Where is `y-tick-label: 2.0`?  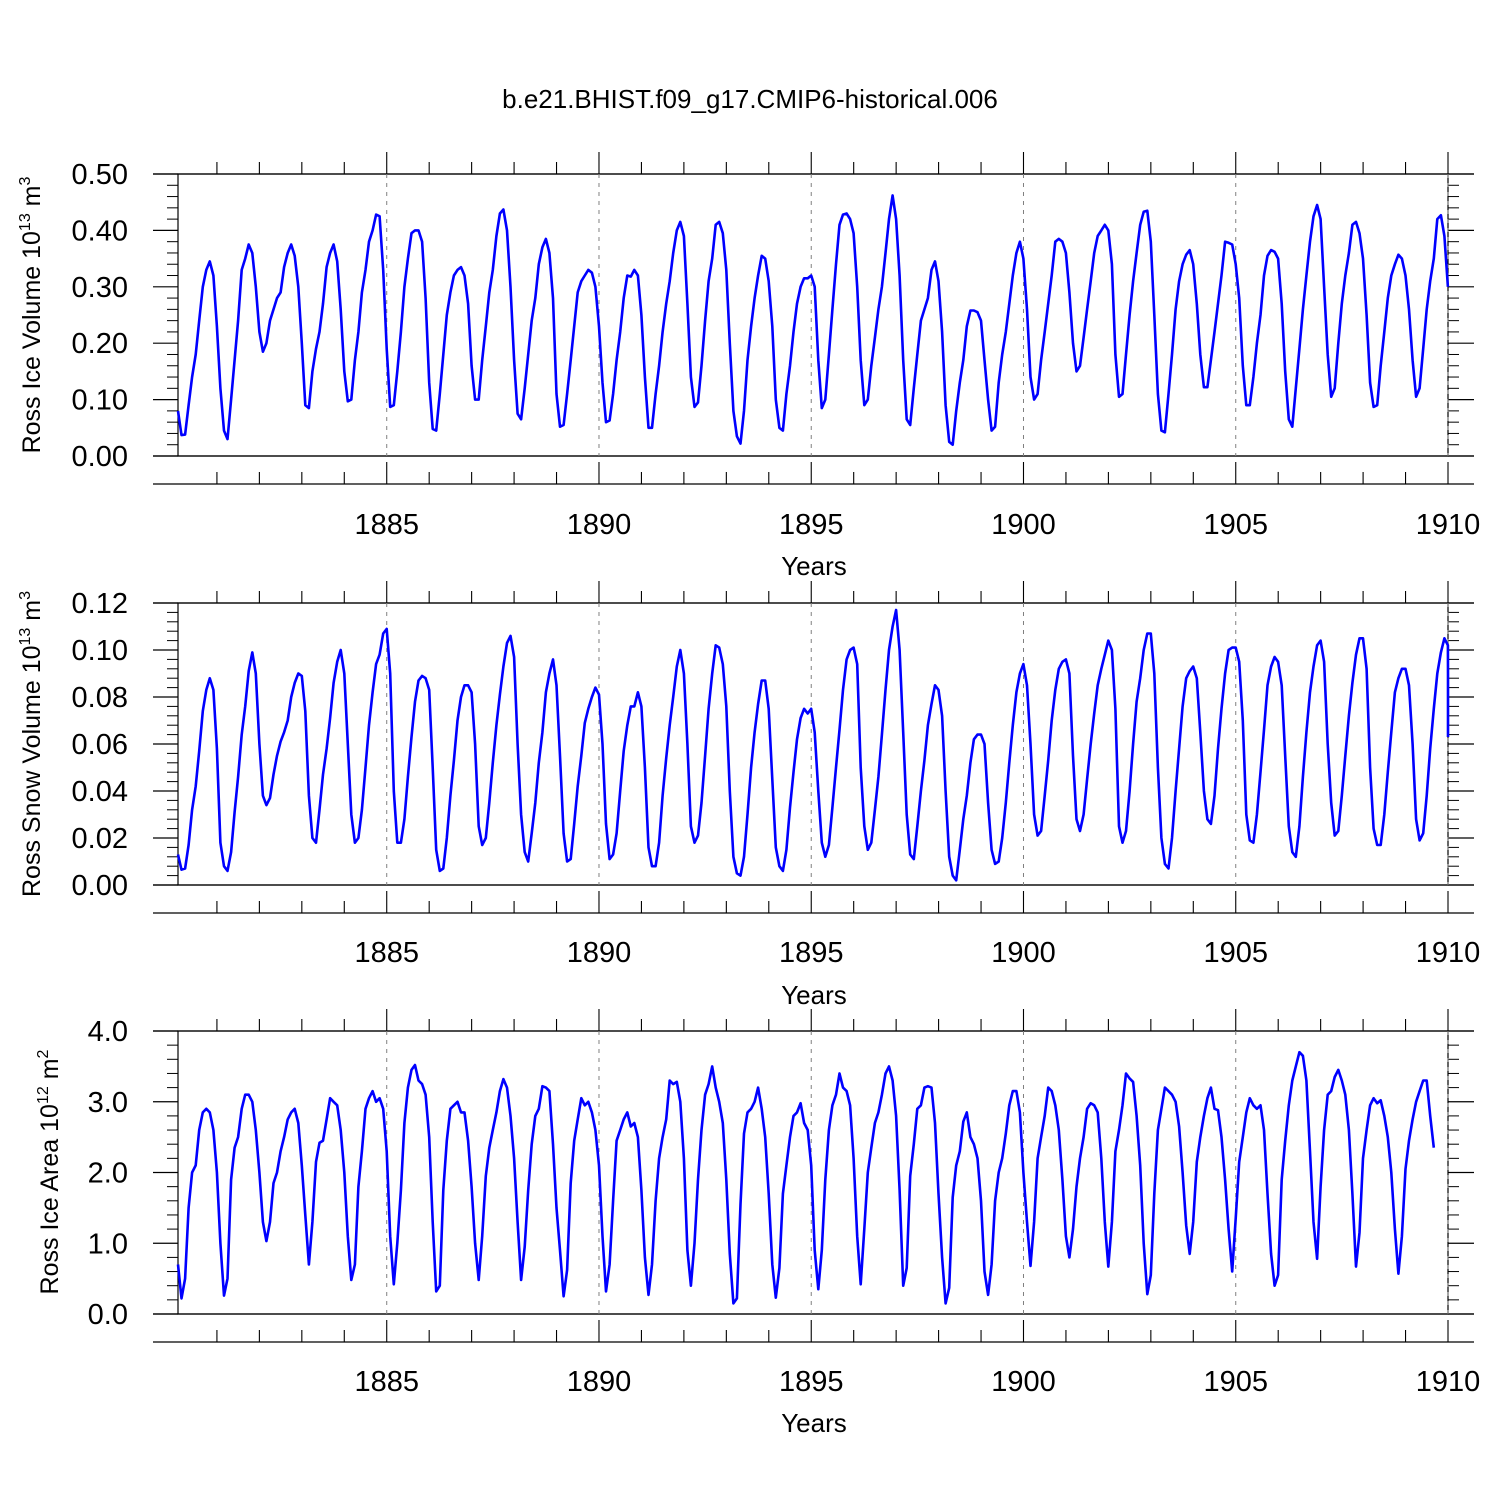 y-tick-label: 2.0 is located at coordinates (108, 1174).